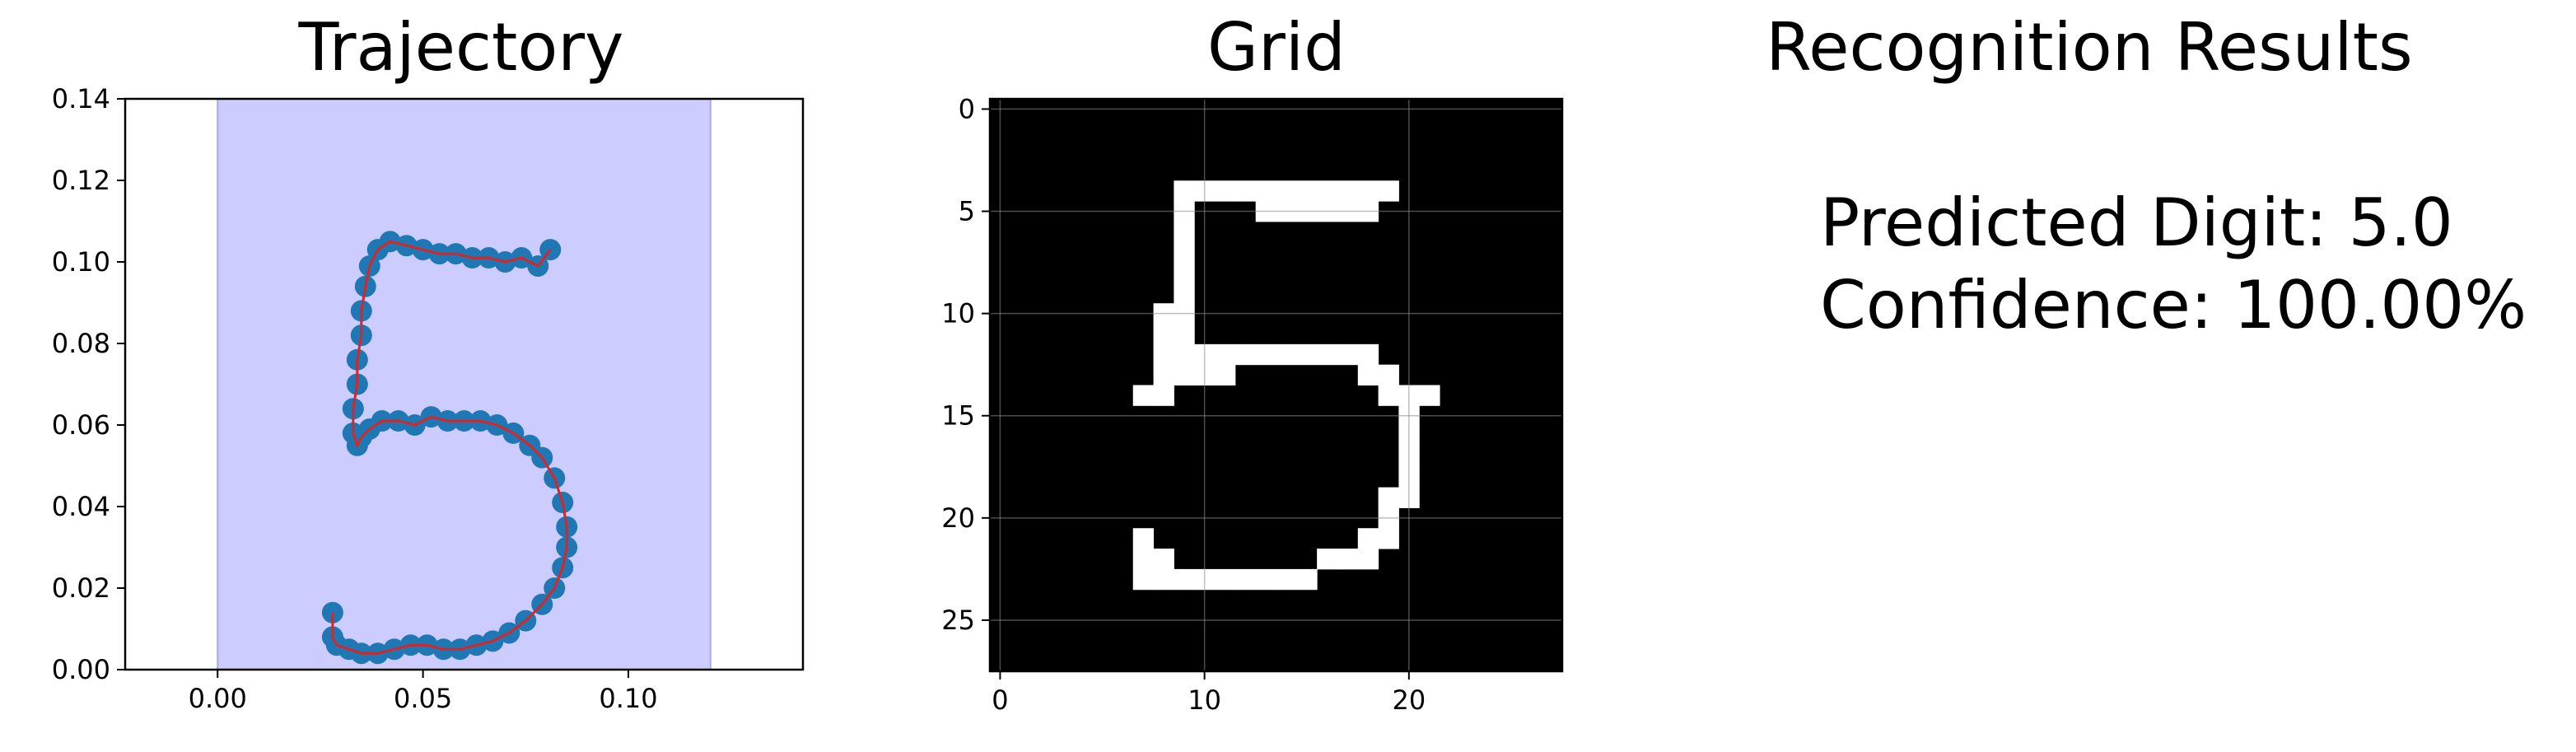 The height and width of the screenshot is (752, 2576). What do you see at coordinates (1409, 700) in the screenshot?
I see `x-tick-label: 20` at bounding box center [1409, 700].